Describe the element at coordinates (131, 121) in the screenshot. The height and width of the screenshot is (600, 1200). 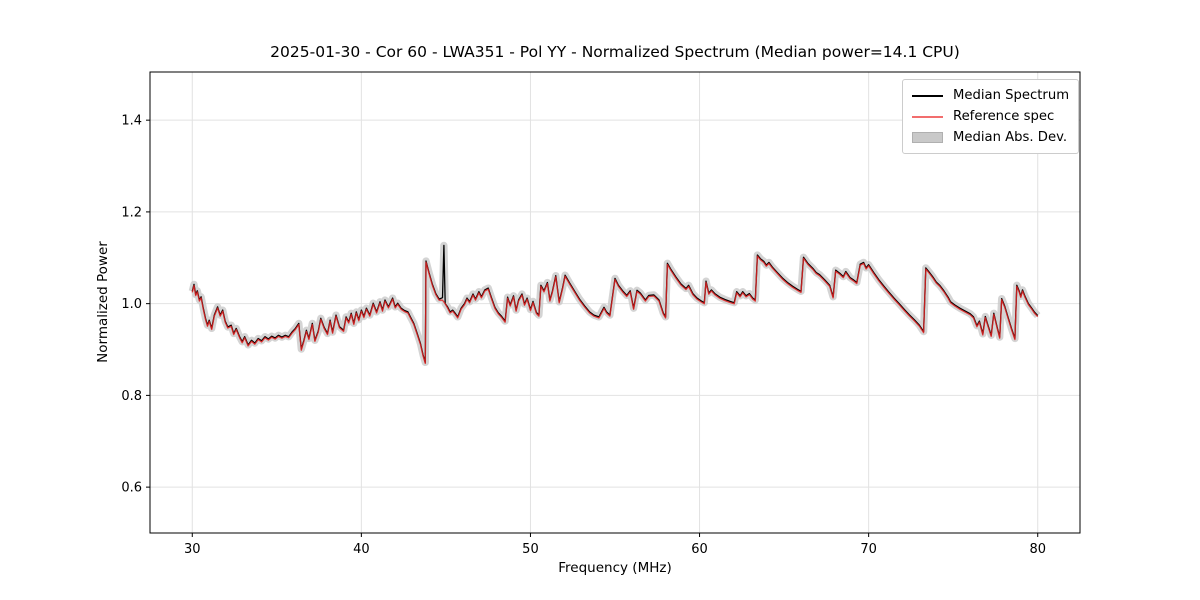
I see `y-tick-label: 1.4` at that location.